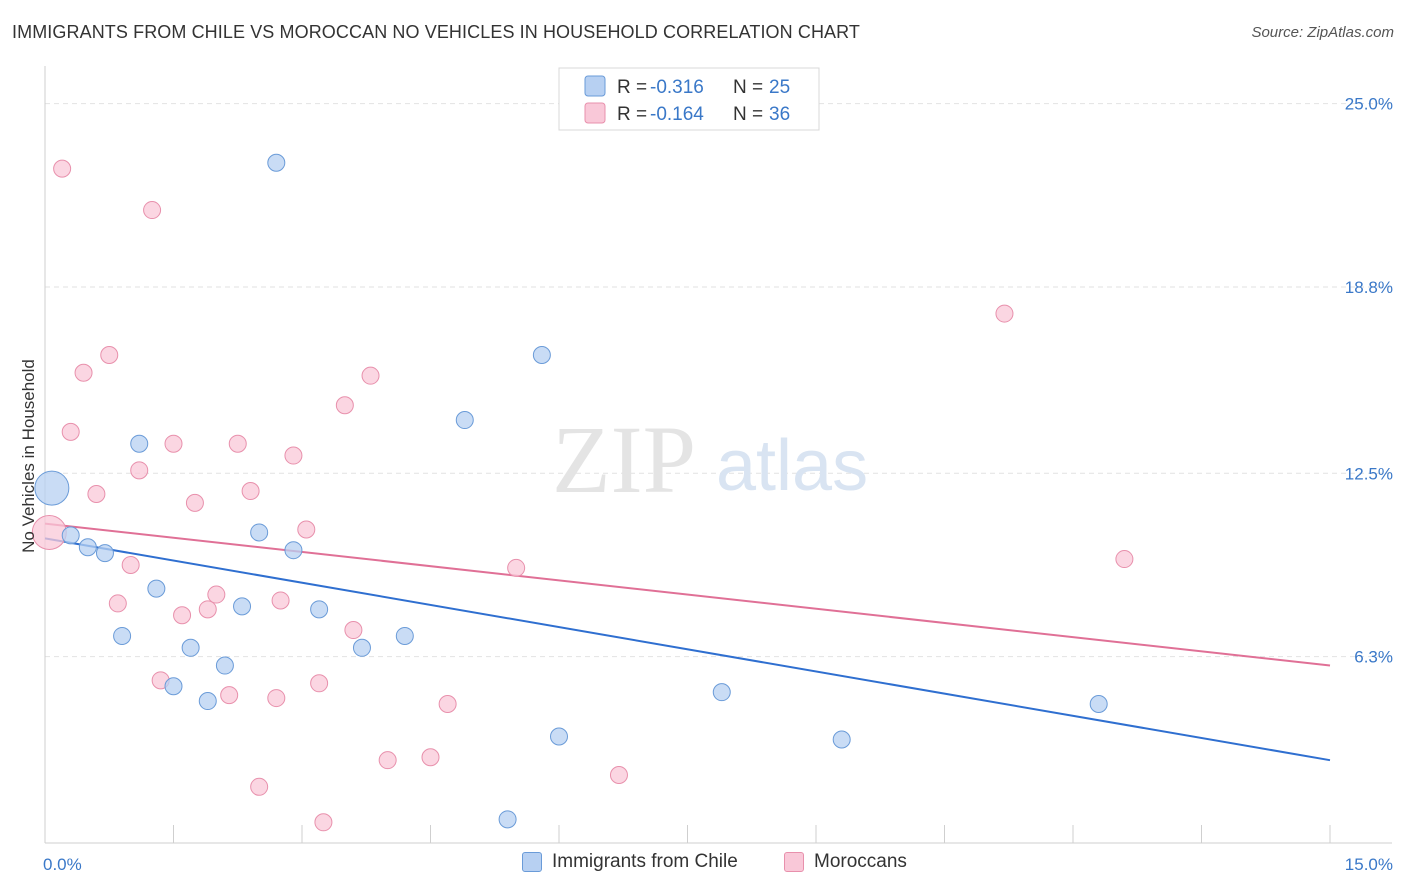  I want to click on y-tick-label: 12.5%, so click(1369, 473).